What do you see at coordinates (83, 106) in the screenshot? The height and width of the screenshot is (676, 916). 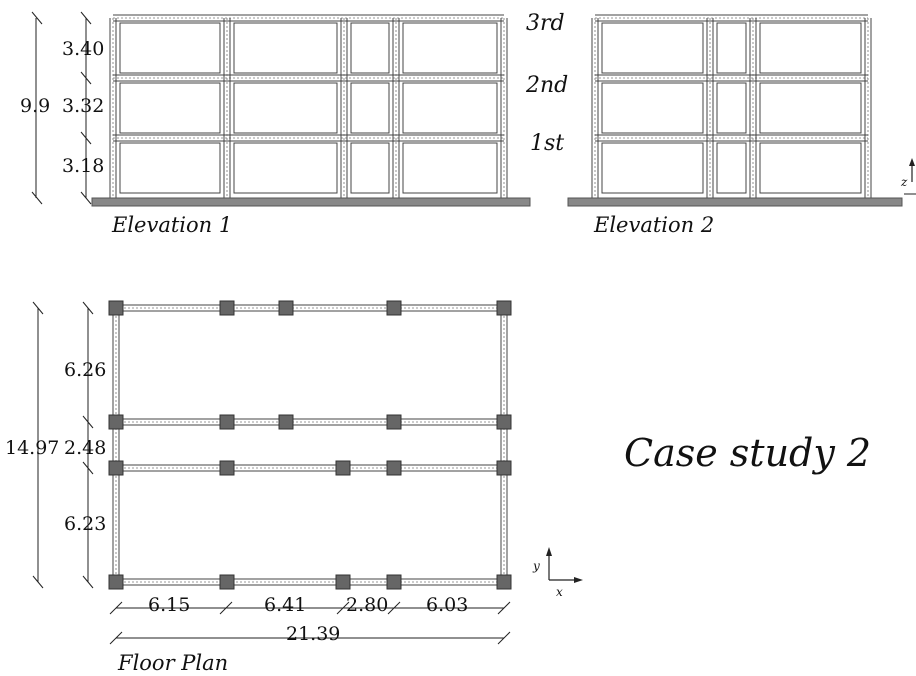 I see `storey-height-2: 3.32` at bounding box center [83, 106].